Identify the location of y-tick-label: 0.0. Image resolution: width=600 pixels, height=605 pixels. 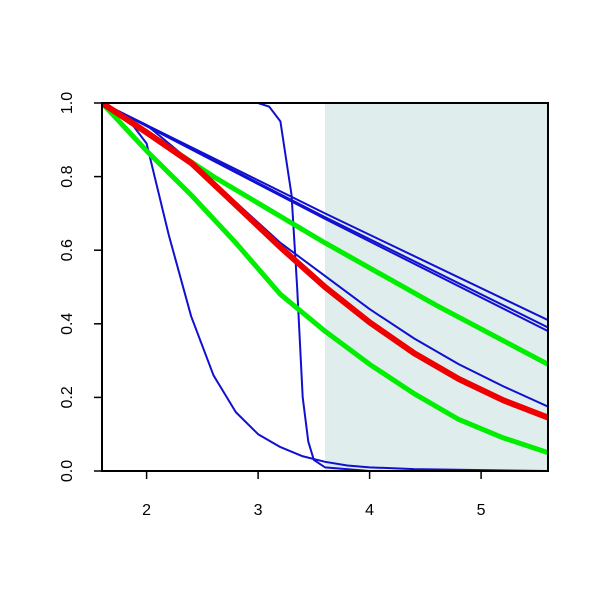
(67, 471).